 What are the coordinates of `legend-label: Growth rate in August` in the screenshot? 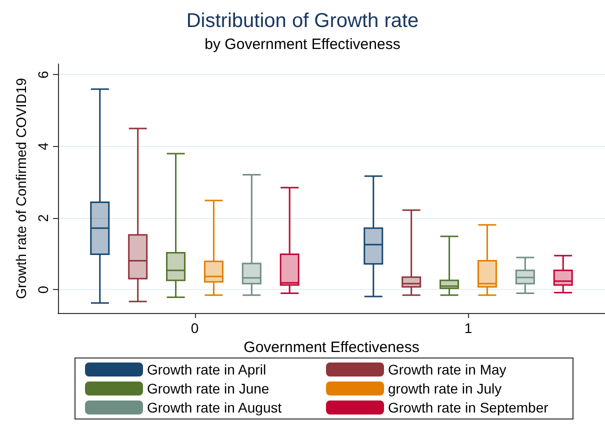 It's located at (214, 408).